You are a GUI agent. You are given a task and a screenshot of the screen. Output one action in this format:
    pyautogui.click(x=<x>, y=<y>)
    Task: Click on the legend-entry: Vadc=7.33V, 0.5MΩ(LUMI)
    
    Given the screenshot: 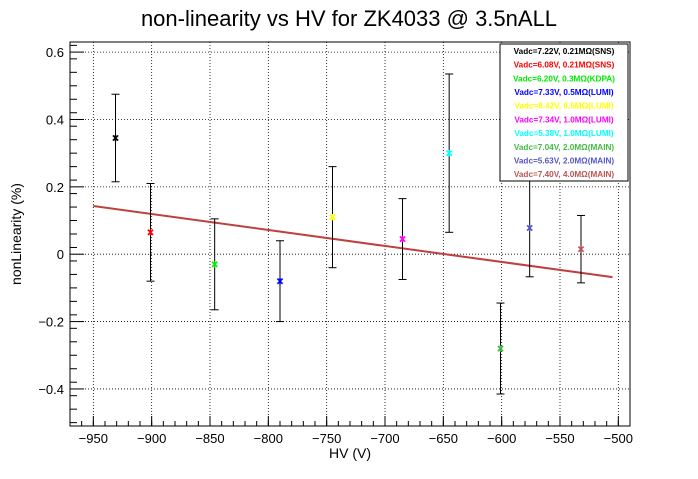 What is the action you would take?
    pyautogui.click(x=564, y=92)
    